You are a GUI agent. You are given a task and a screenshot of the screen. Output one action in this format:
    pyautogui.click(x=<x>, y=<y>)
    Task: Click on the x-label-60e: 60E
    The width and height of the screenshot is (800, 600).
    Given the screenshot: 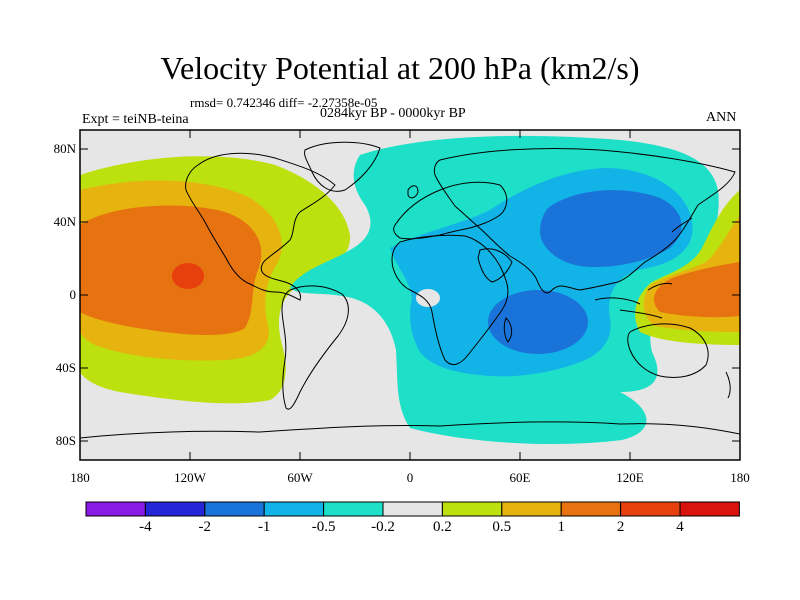 What is the action you would take?
    pyautogui.click(x=520, y=477)
    